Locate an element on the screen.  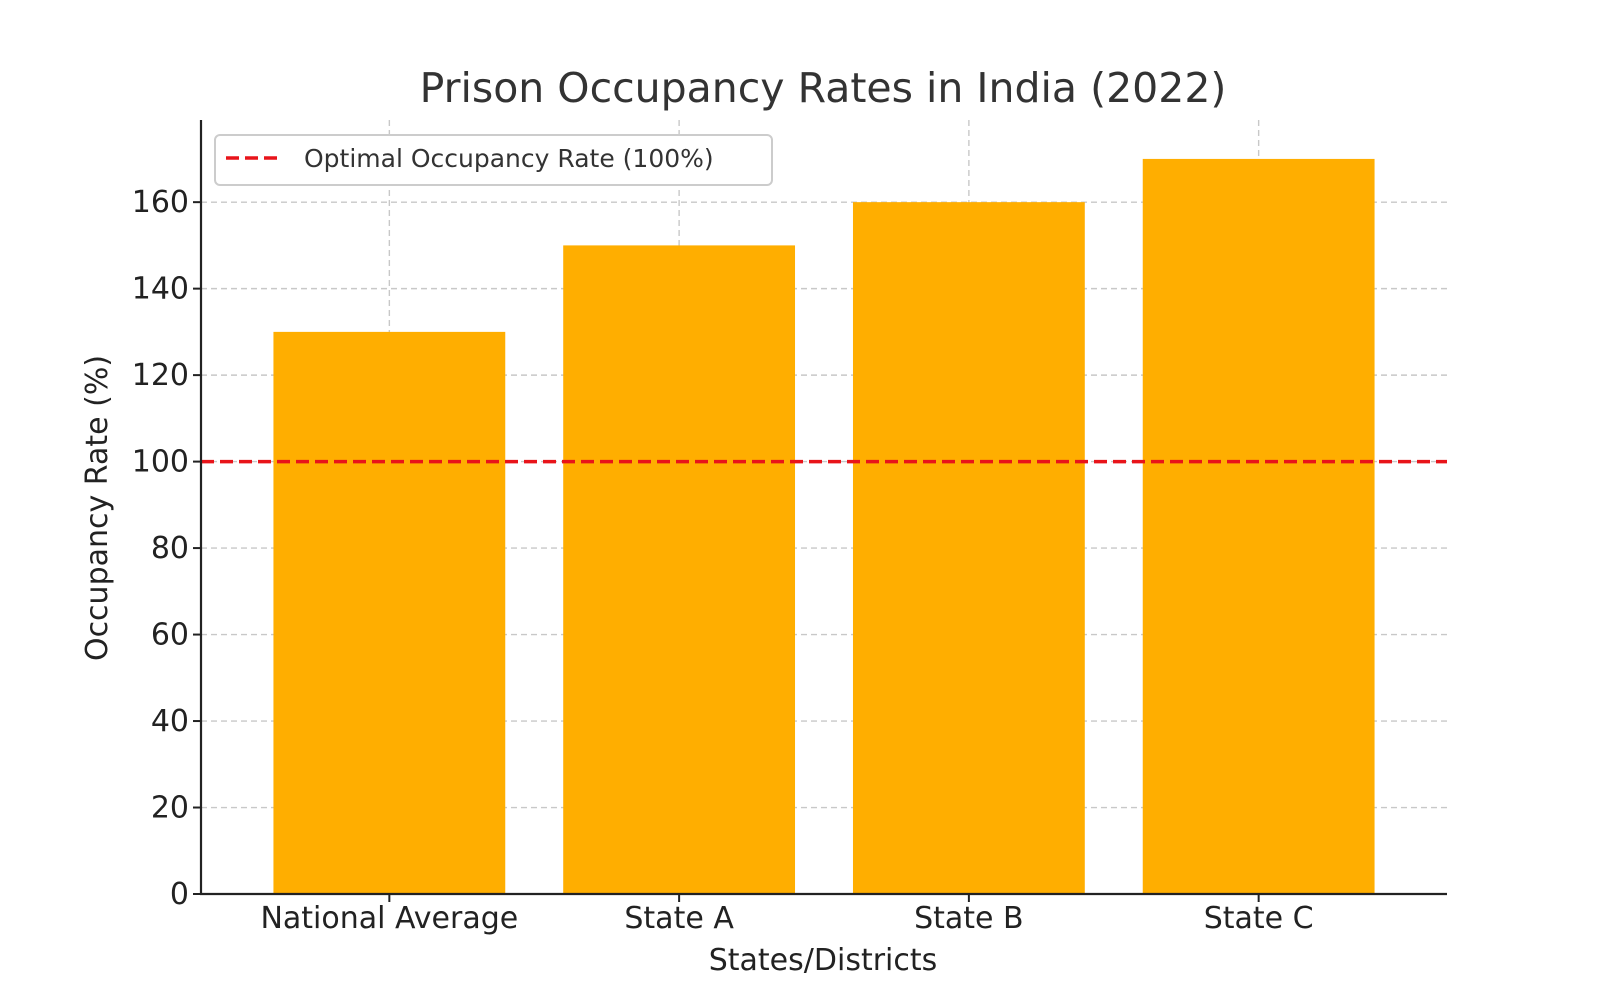
legend-box is located at coordinates (493, 160).